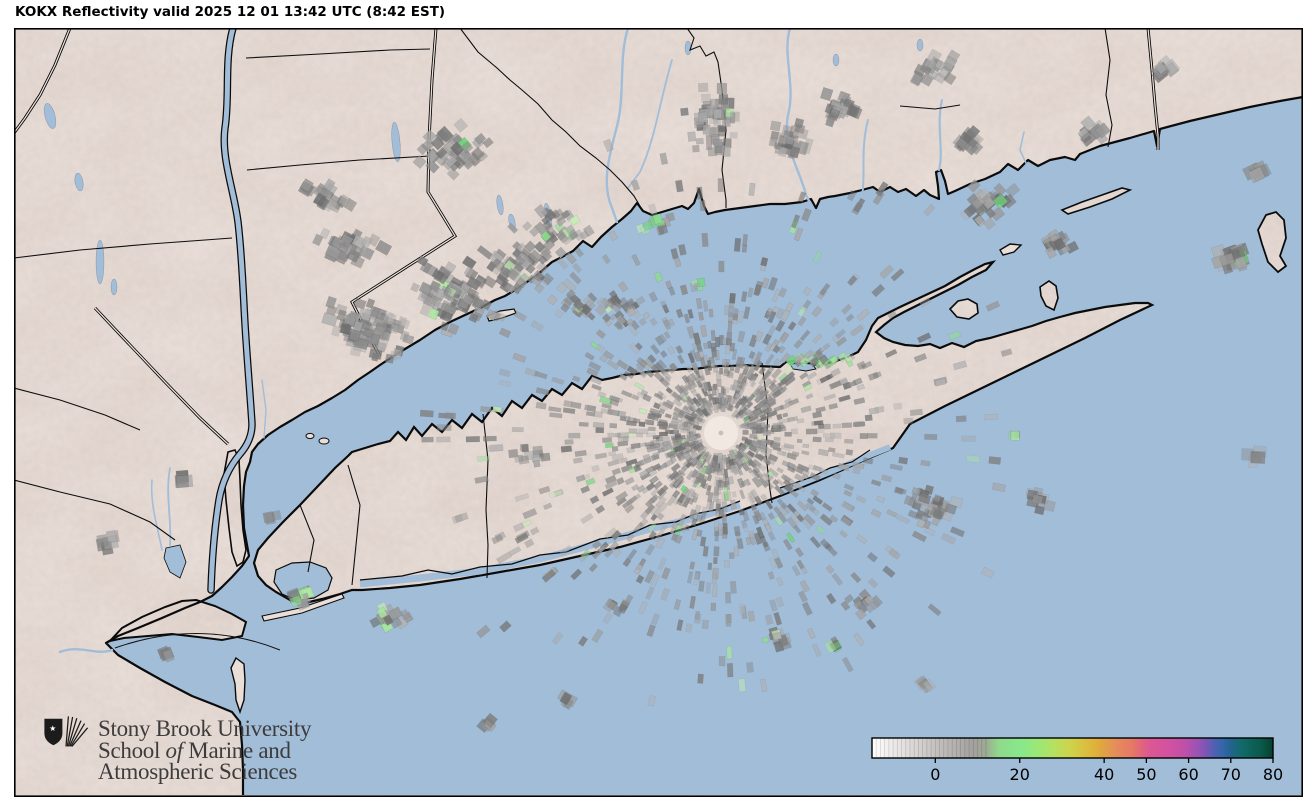 This screenshot has height=811, width=1316. What do you see at coordinates (1231, 774) in the screenshot?
I see `colorbar-tick-label: 70` at bounding box center [1231, 774].